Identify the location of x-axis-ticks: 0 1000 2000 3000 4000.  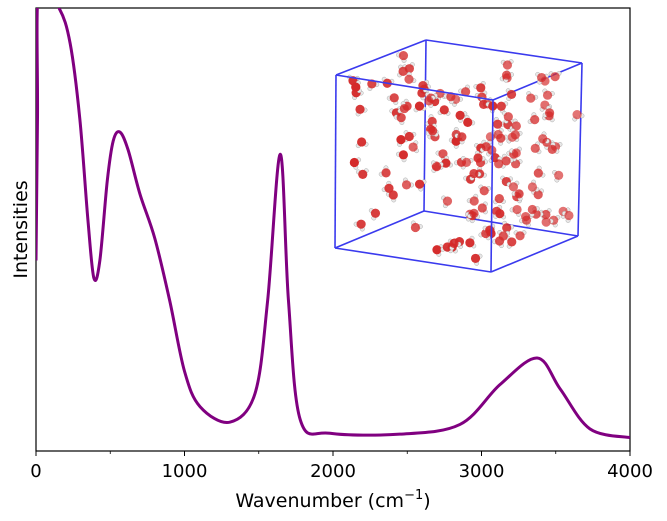
(341, 466).